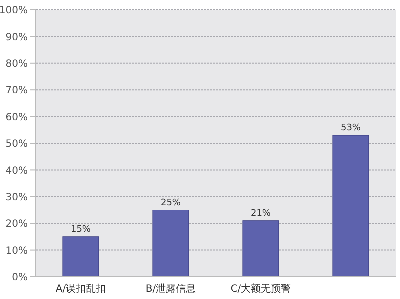 The width and height of the screenshot is (400, 299). I want to click on y-tick-label: 0%, so click(20, 278).